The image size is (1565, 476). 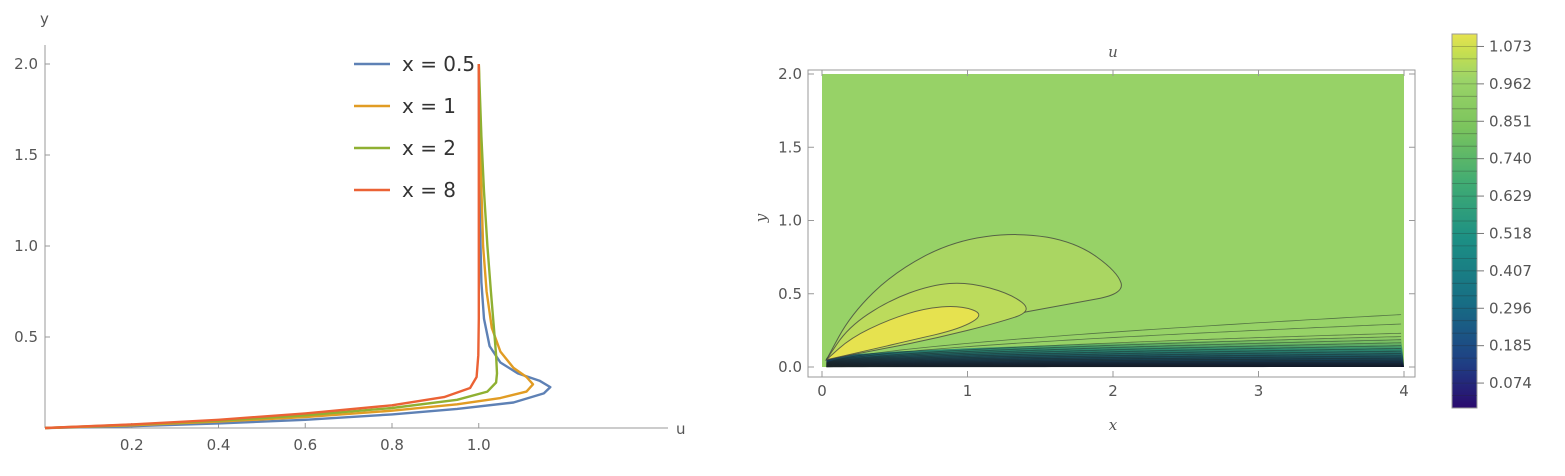 What do you see at coordinates (1113, 52) in the screenshot?
I see `chart-title: u` at bounding box center [1113, 52].